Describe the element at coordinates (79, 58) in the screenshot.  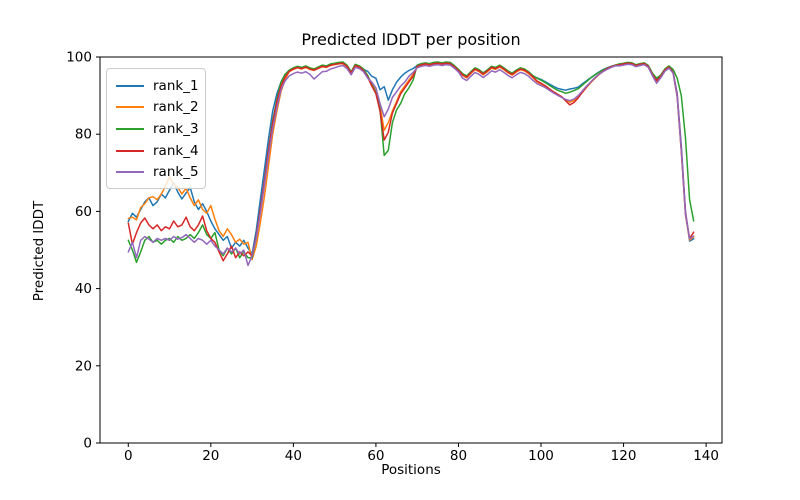
I see `y-tick-label: 100` at that location.